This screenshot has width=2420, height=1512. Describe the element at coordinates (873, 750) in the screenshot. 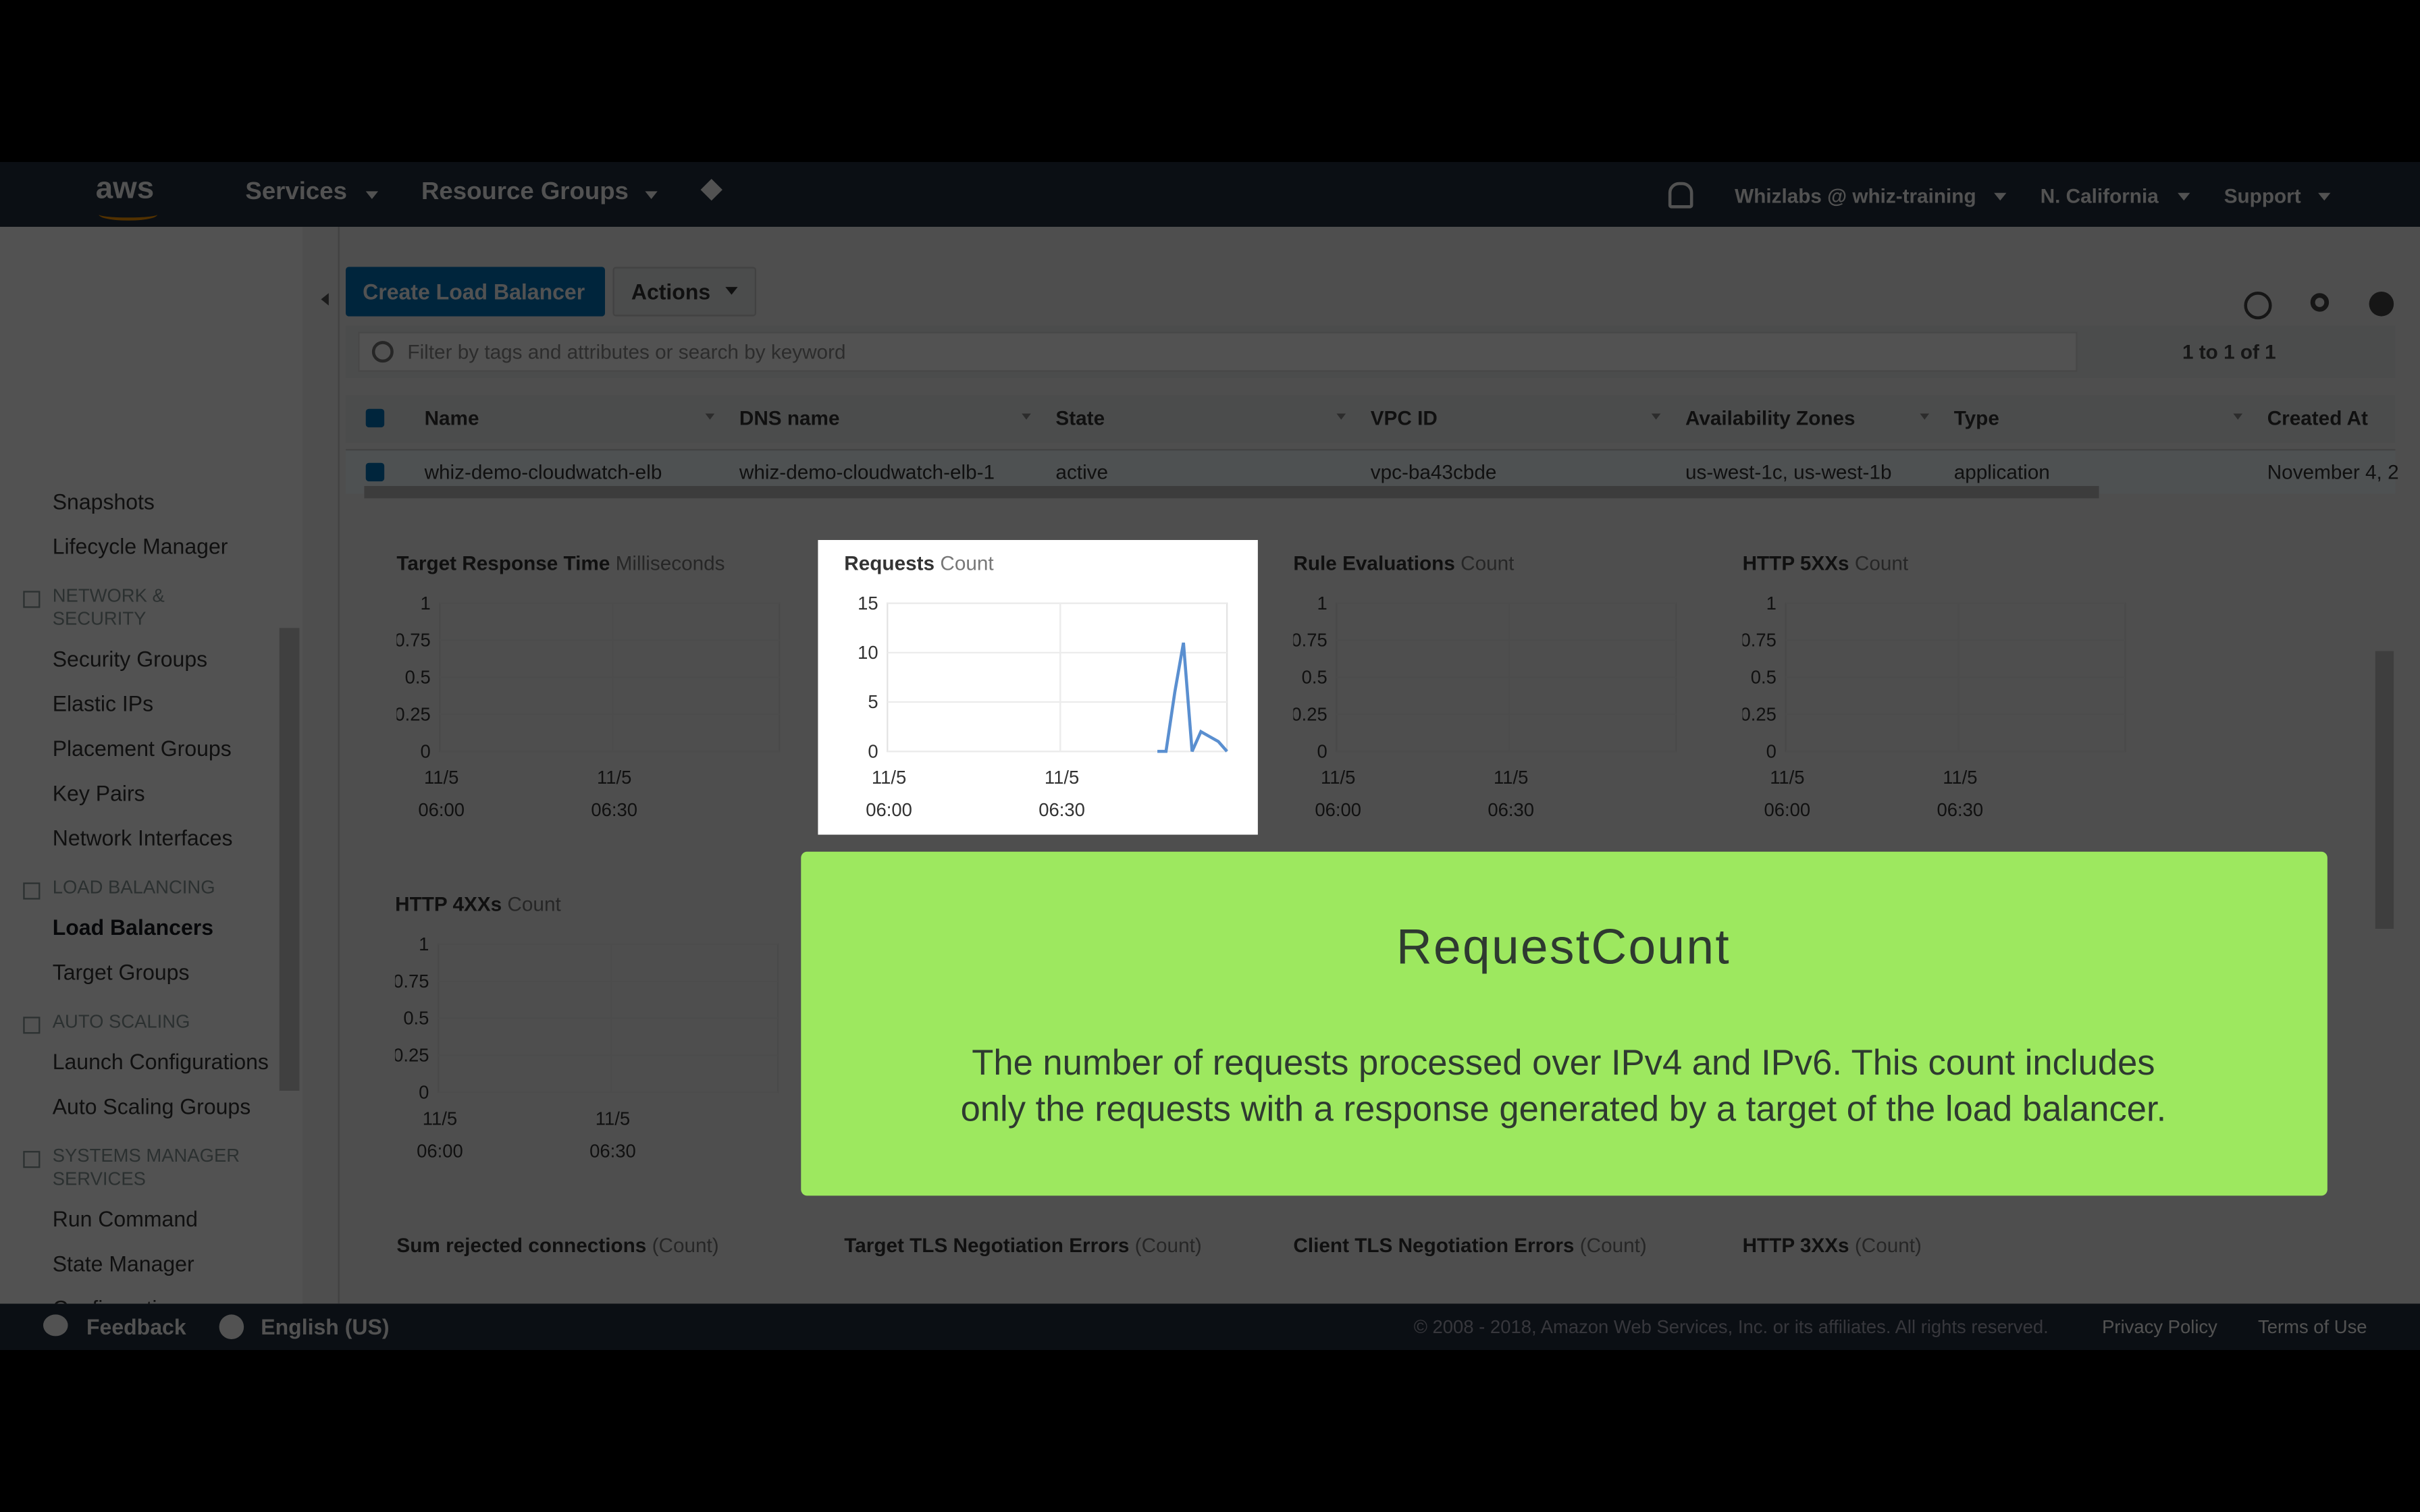

I see `y-tick-label: 0` at that location.